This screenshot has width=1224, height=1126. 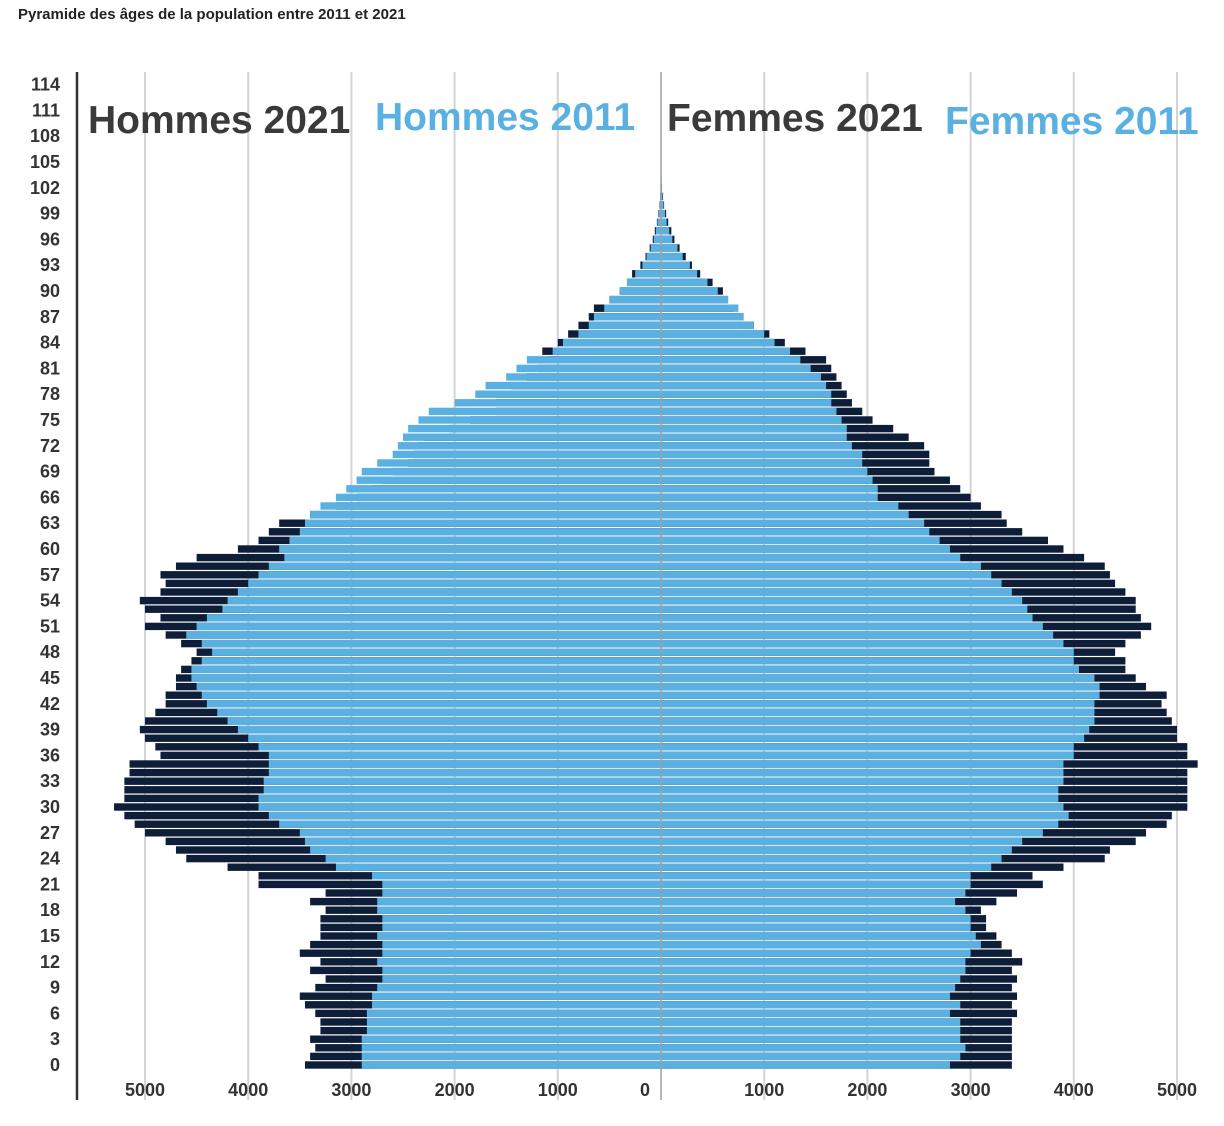 What do you see at coordinates (50, 394) in the screenshot?
I see `y-tick-label: 78` at bounding box center [50, 394].